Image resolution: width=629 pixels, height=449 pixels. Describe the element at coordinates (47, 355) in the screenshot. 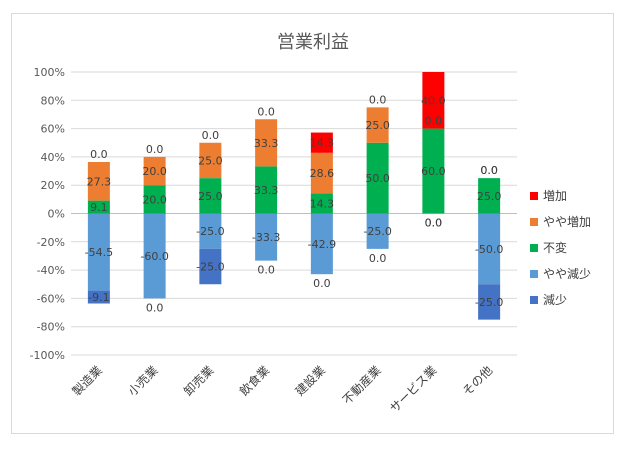

I see `y-tick-label: -100%` at that location.